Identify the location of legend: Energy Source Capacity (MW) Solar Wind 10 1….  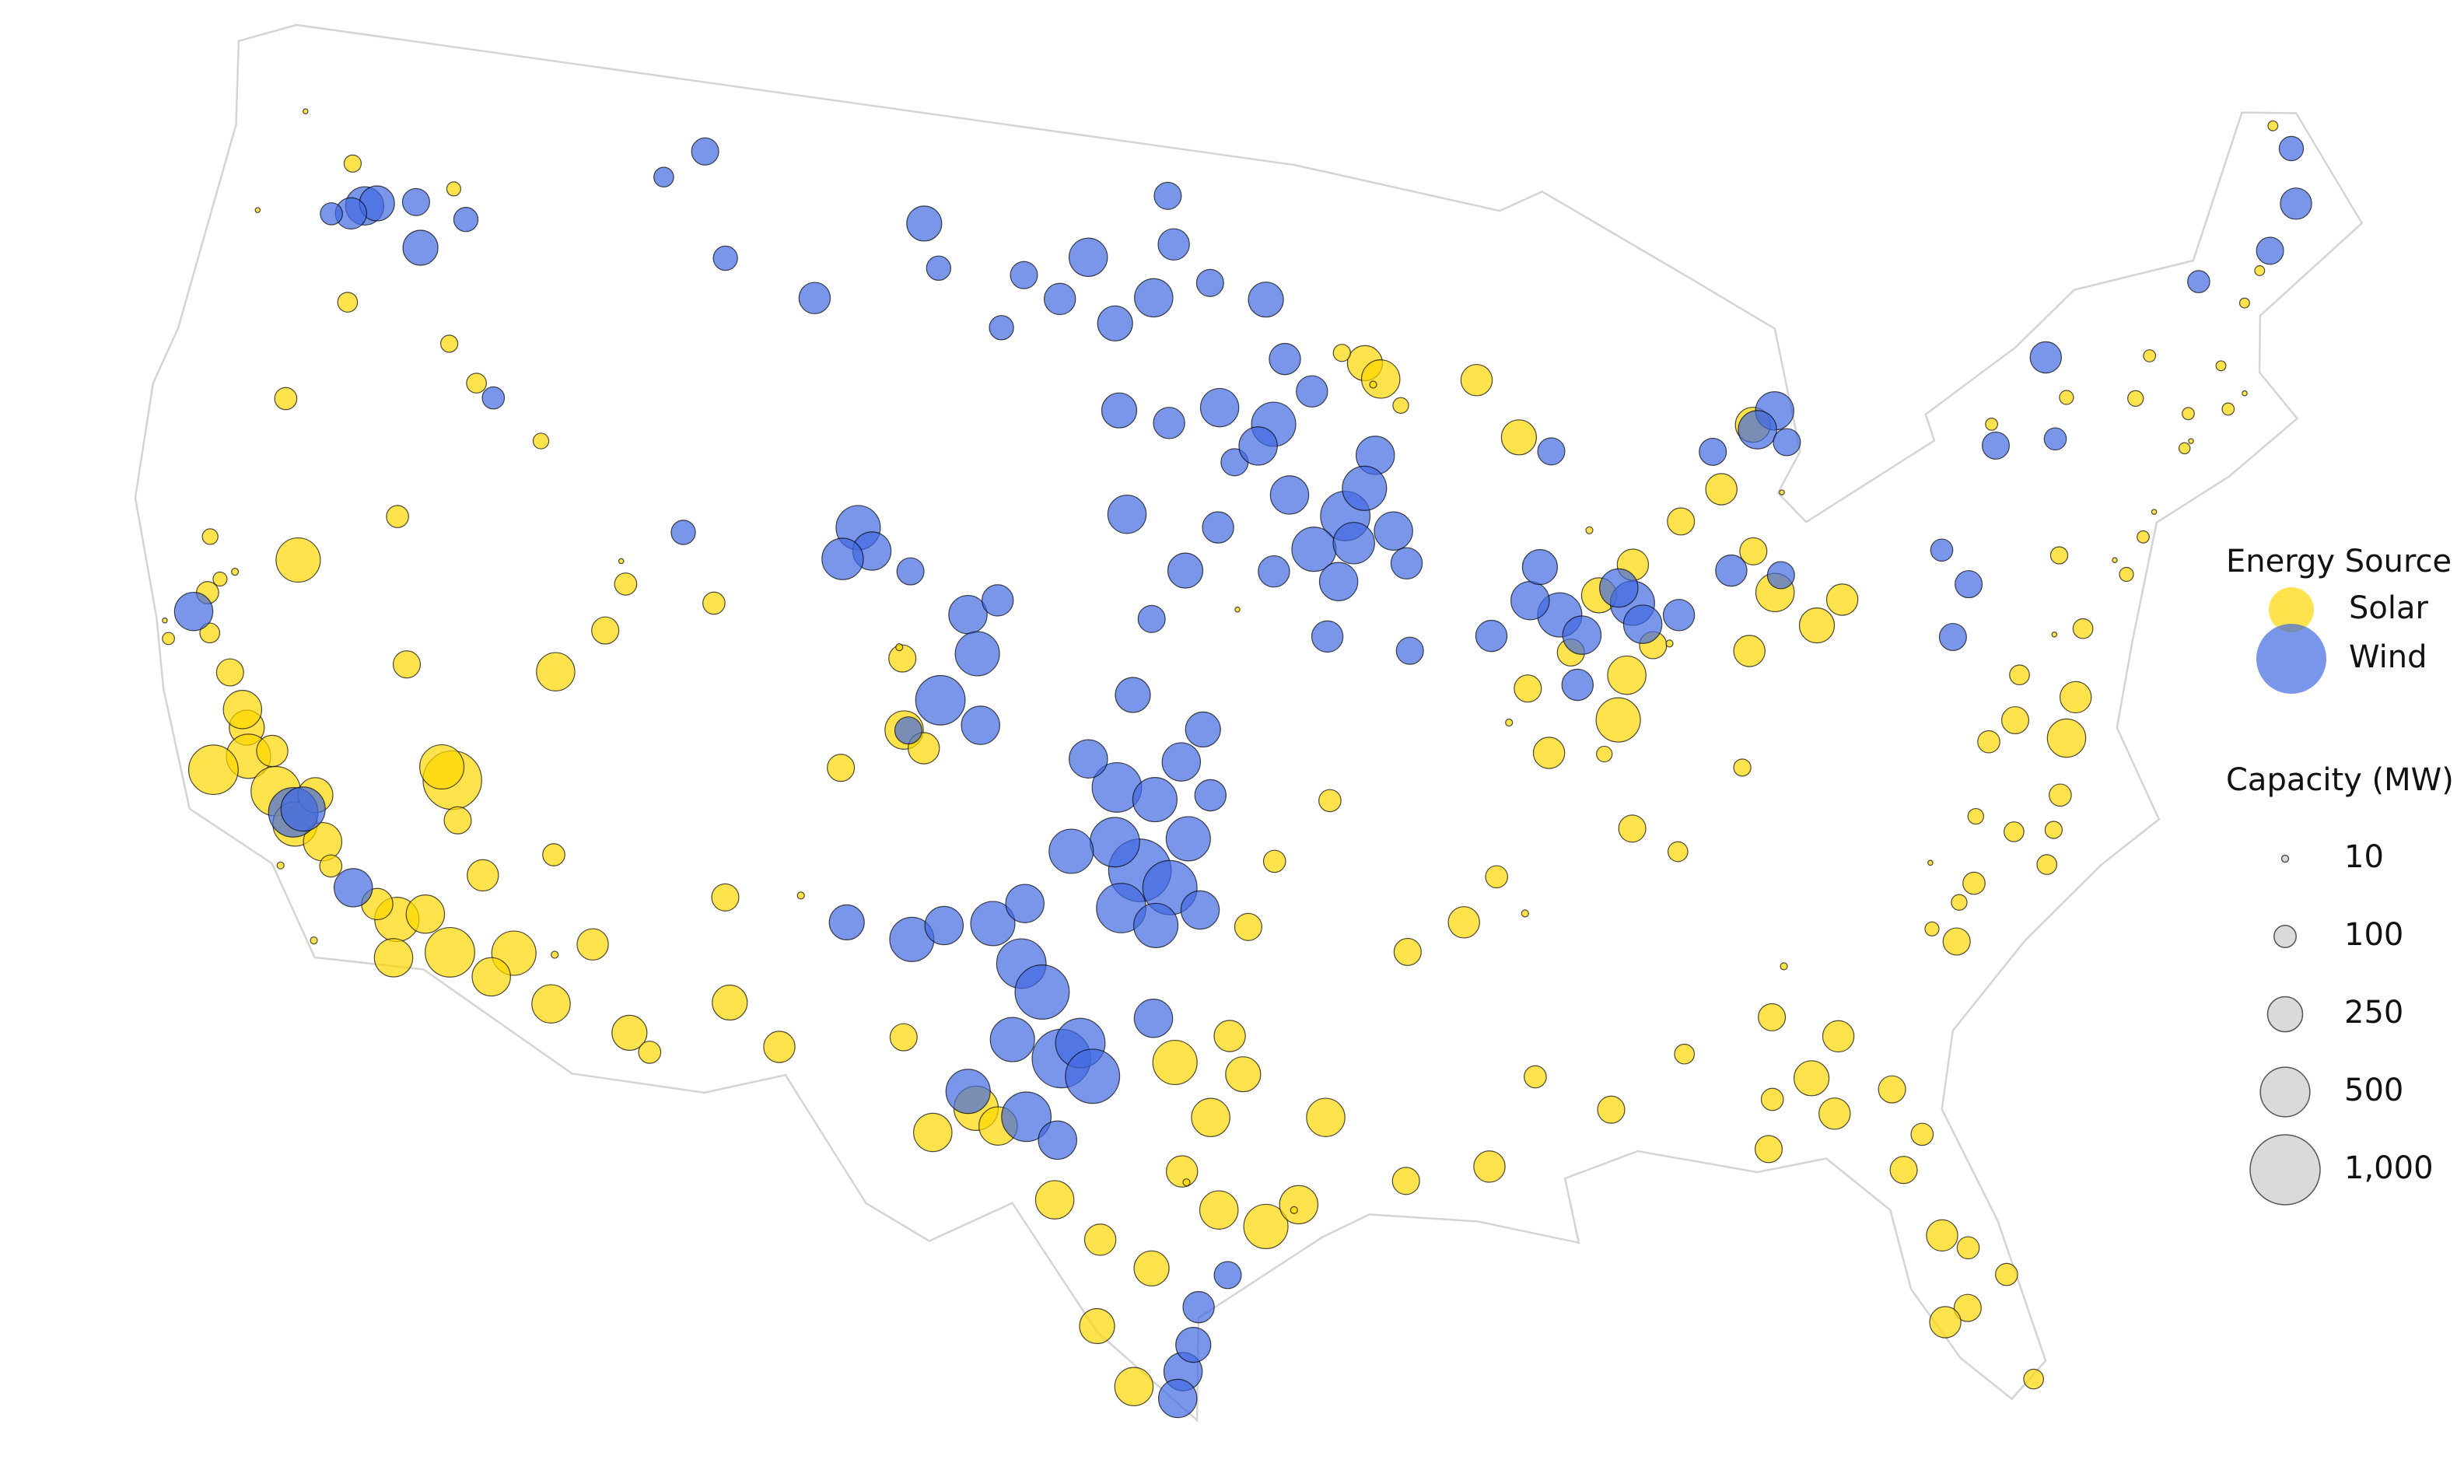
(2340, 875).